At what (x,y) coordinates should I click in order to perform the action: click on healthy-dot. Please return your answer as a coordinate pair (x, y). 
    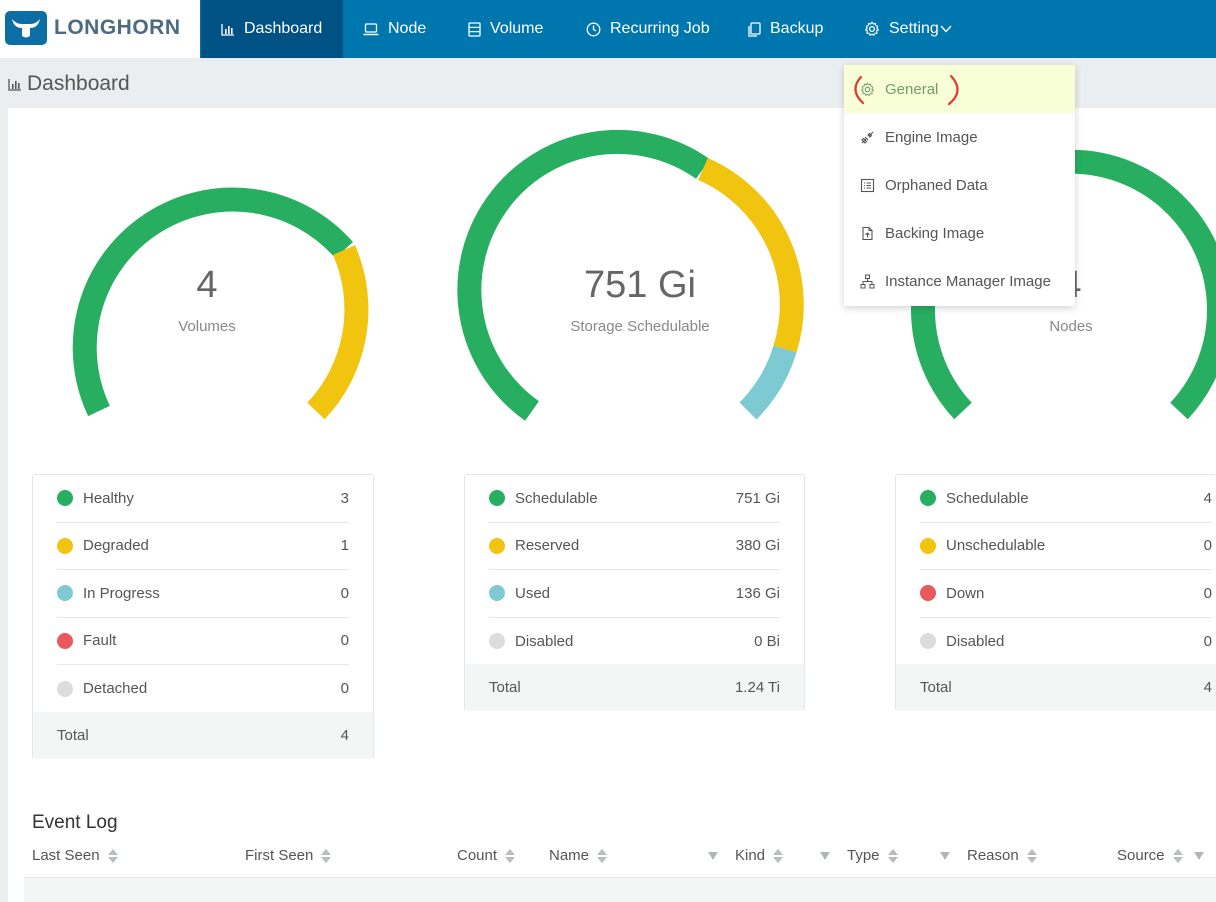
    Looking at the image, I should click on (65, 498).